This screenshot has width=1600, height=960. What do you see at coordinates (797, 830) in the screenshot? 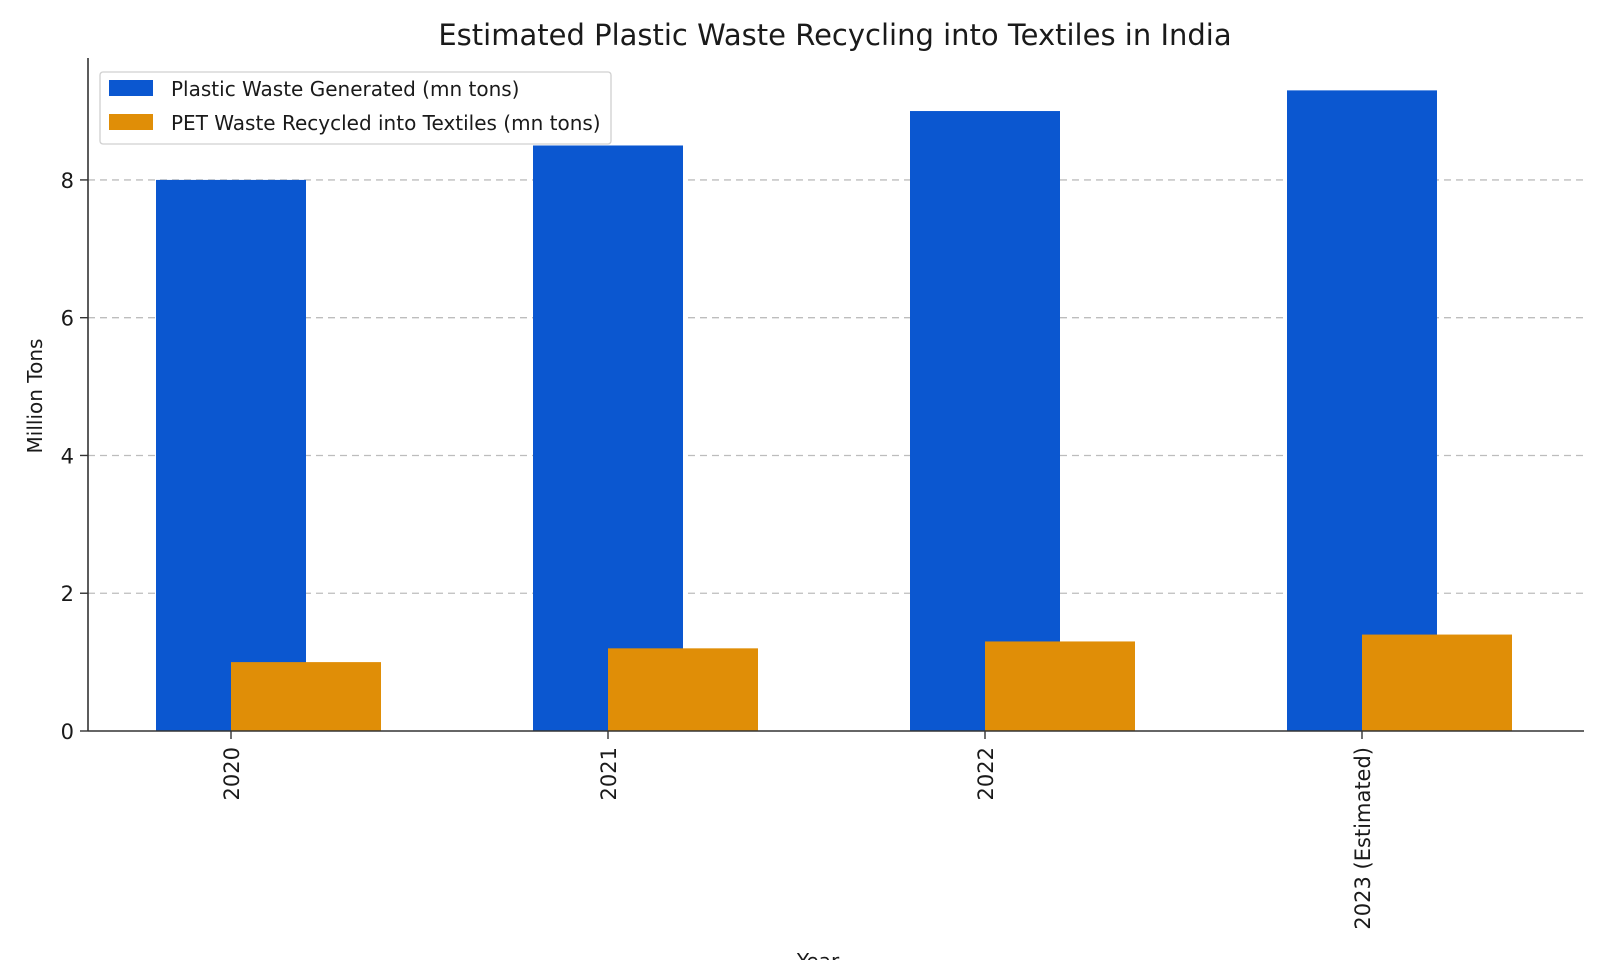
I see `x-axis-ticks: 2020 2021 2022 2023 (Estimated)` at bounding box center [797, 830].